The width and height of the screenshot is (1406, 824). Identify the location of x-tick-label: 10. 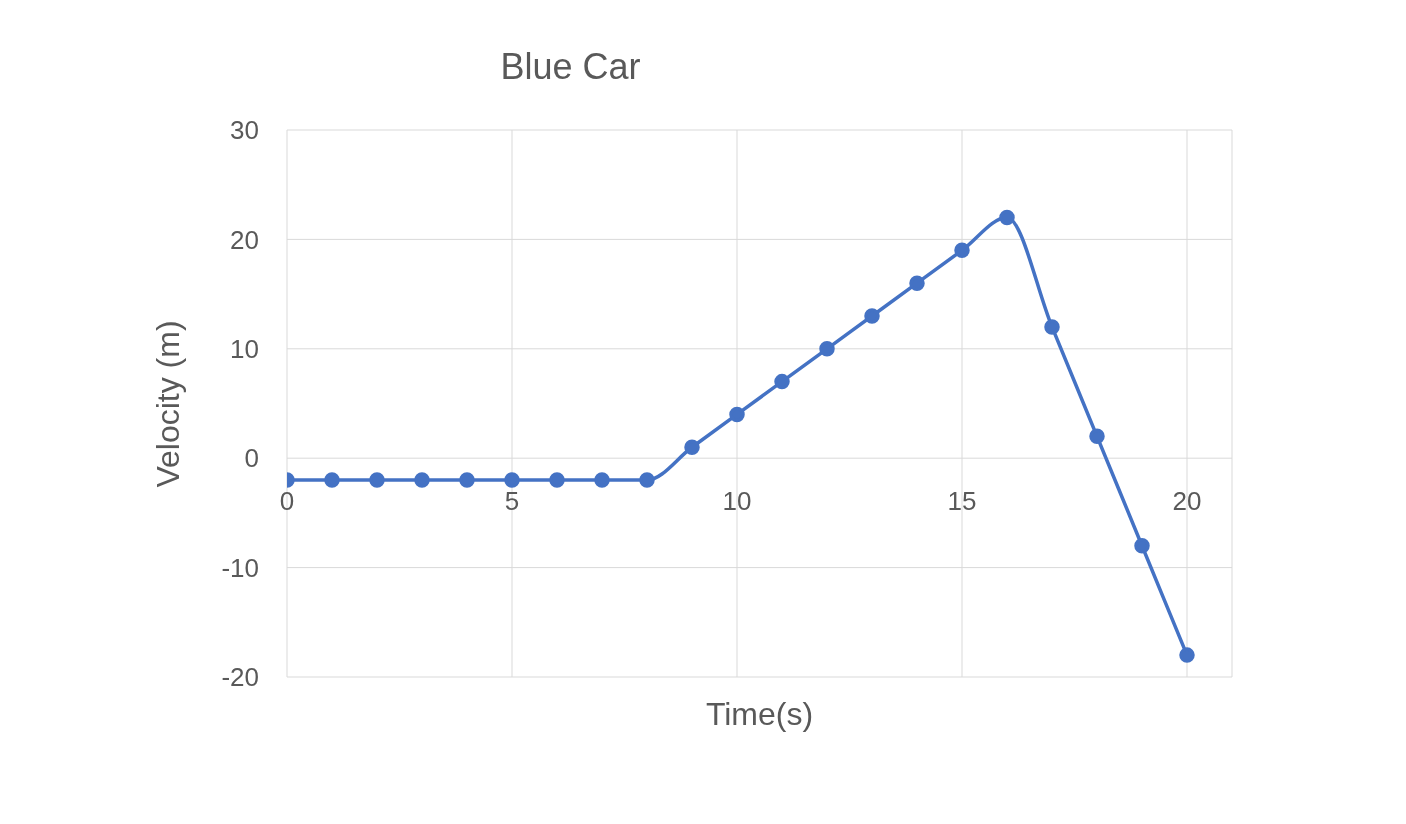
(737, 501).